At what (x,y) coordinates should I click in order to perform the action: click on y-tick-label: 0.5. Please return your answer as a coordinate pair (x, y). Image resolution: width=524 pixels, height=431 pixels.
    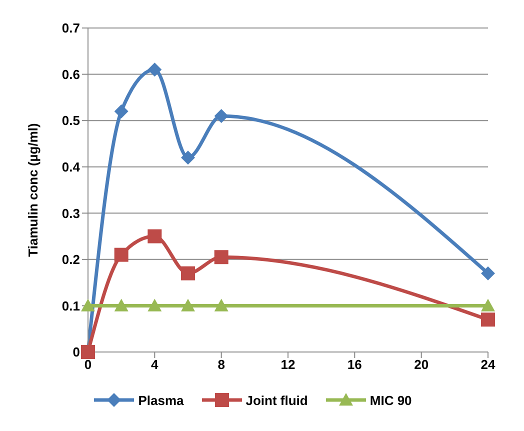
    Looking at the image, I should click on (71, 120).